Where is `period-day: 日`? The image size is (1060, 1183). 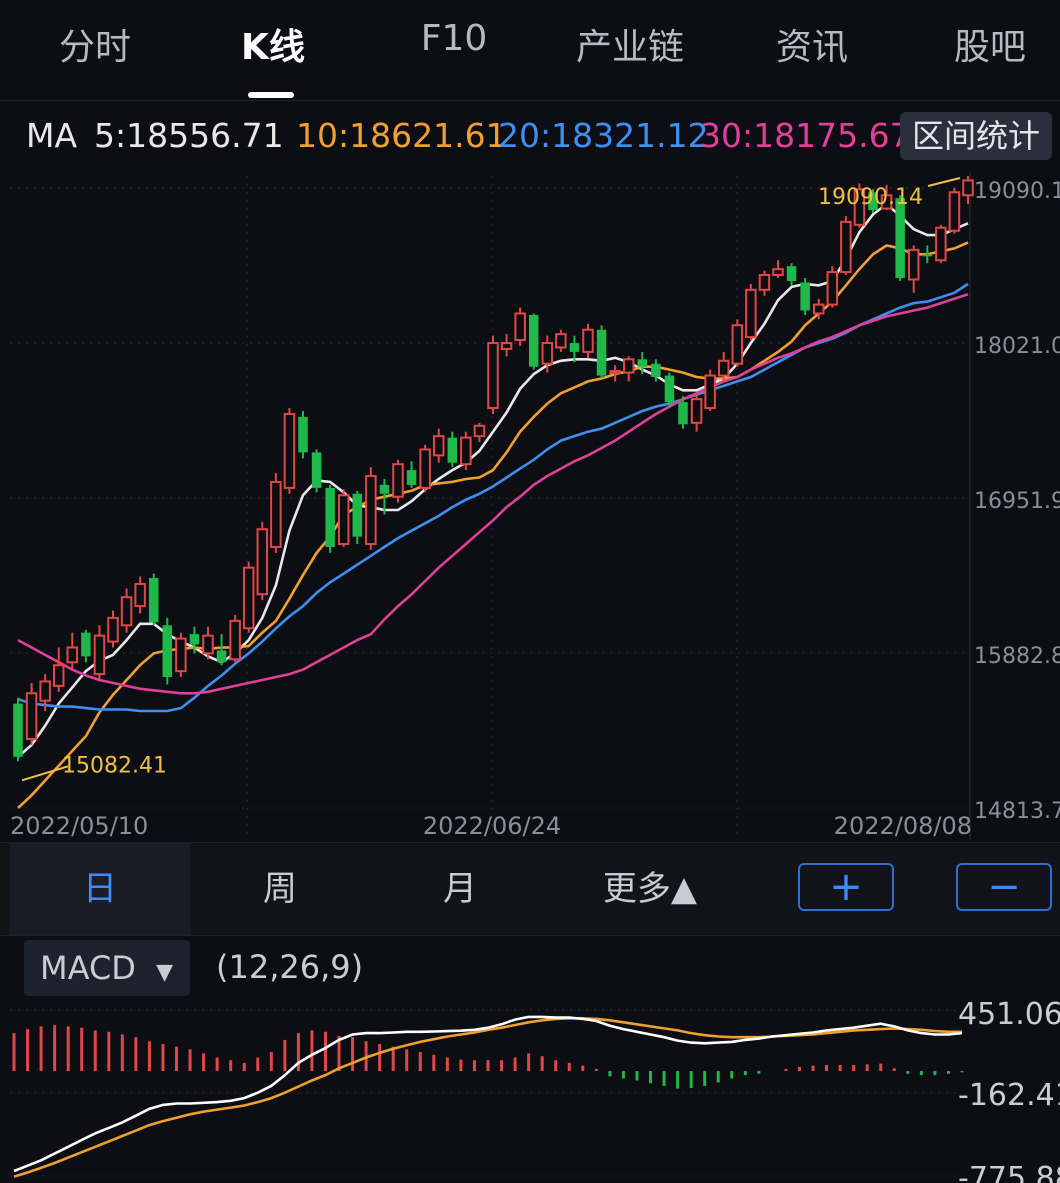 period-day: 日 is located at coordinates (100, 889).